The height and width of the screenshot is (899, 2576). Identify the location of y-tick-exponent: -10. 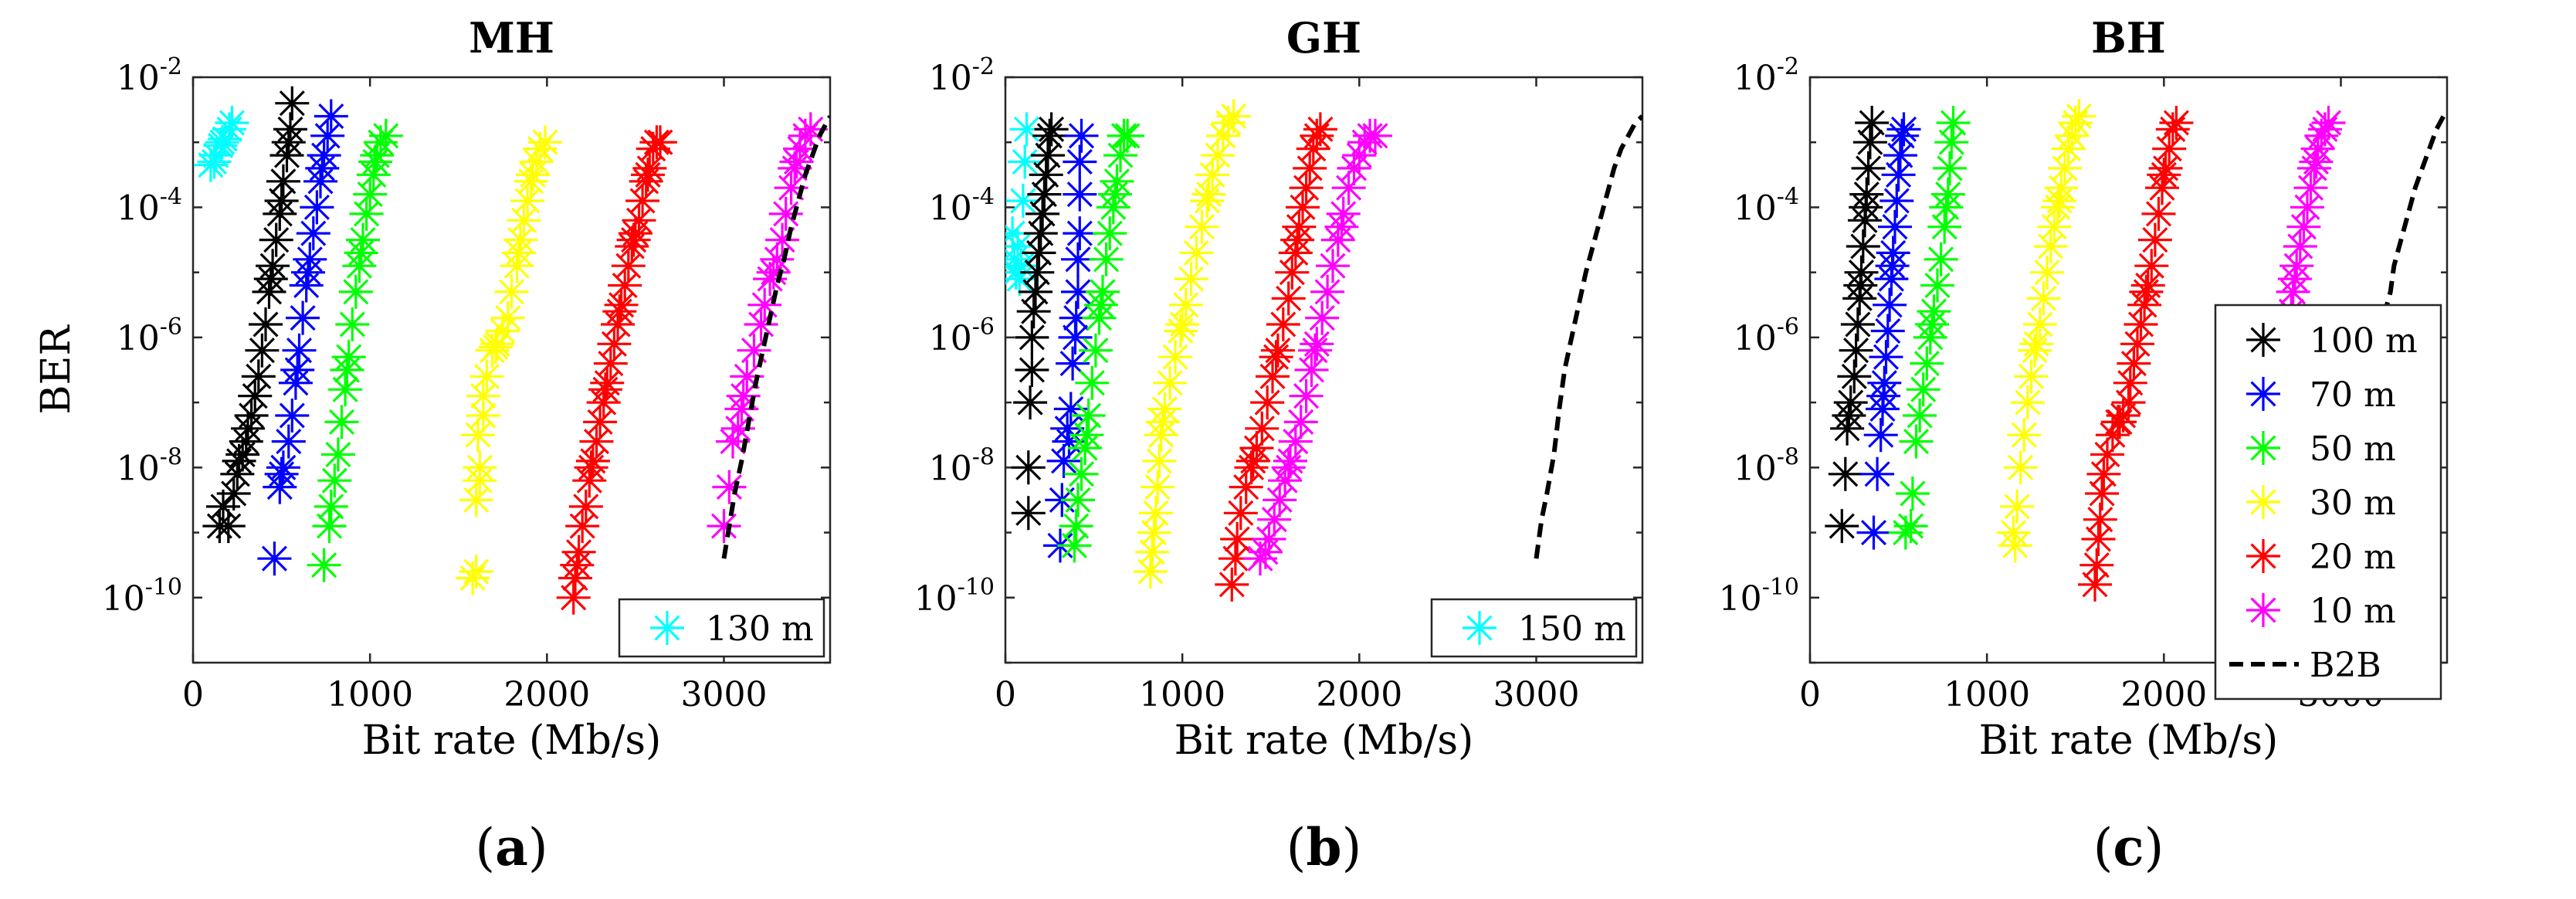
(163, 587).